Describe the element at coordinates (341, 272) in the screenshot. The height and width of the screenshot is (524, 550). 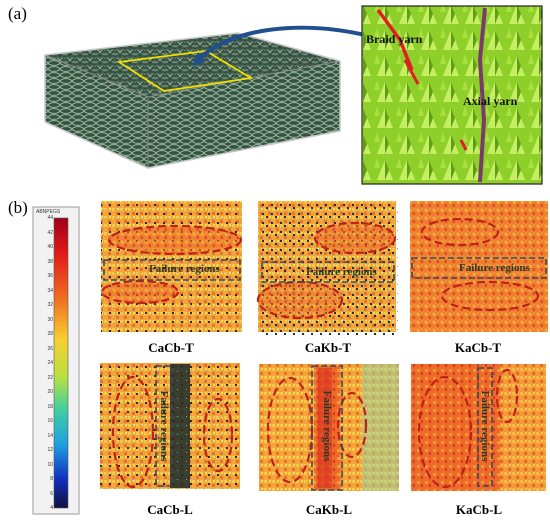
I see `failure-region-label-cakb-t: Failure regions` at that location.